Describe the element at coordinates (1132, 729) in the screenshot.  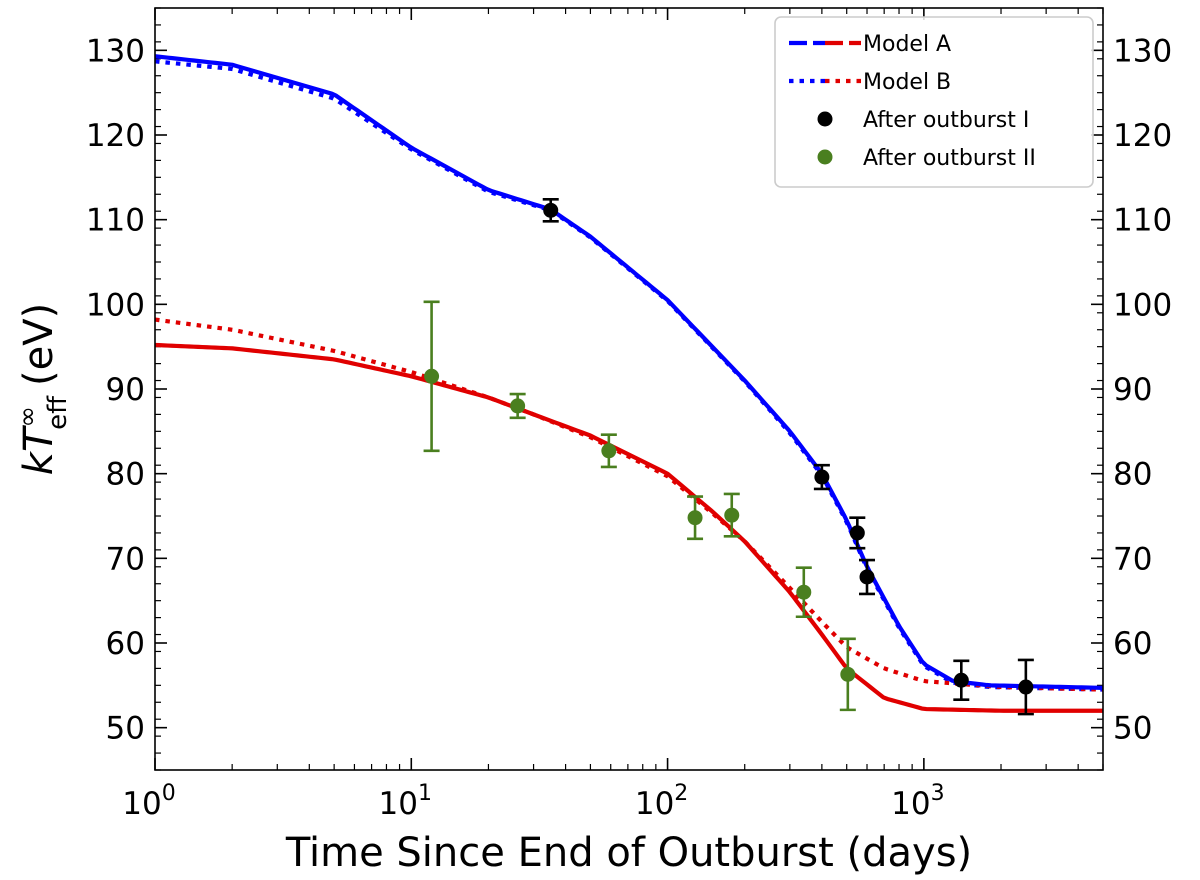
I see `y-tick-label-right: 50` at that location.